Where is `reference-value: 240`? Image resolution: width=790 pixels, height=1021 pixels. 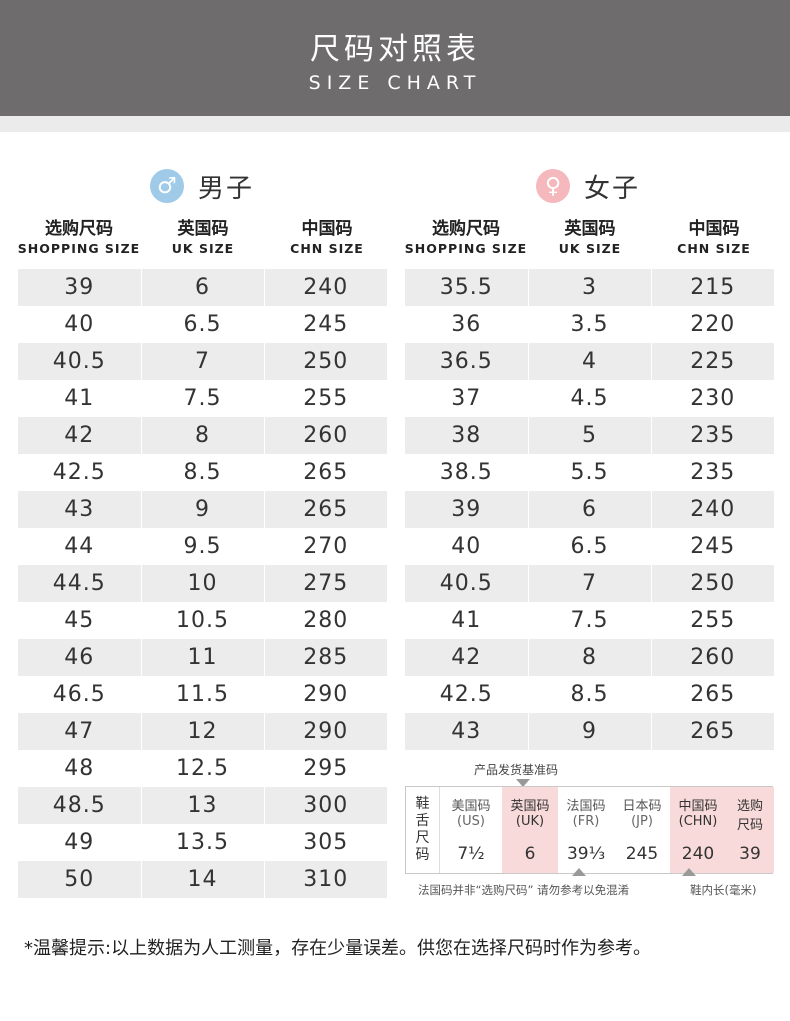
reference-value: 240 is located at coordinates (698, 854).